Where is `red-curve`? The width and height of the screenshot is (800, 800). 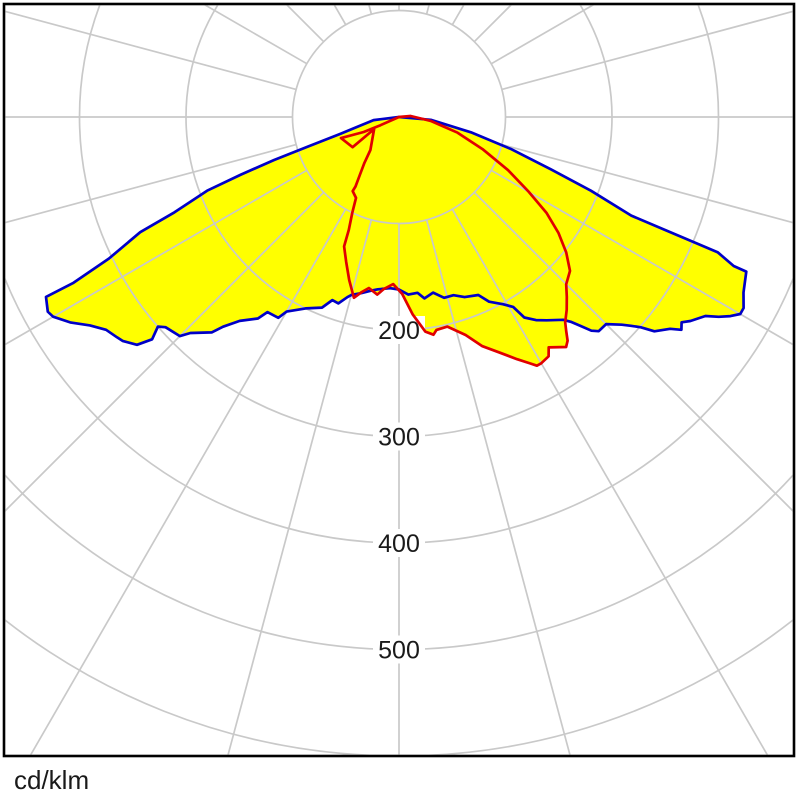
red-curve is located at coordinates (455, 241).